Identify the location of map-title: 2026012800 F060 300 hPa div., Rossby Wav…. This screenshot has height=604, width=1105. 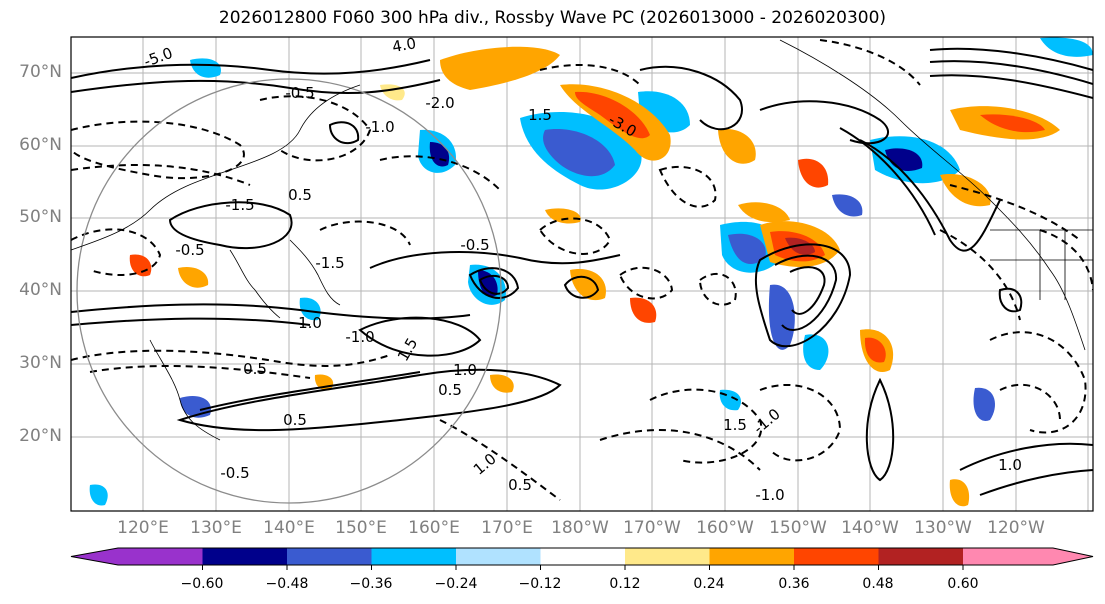
(552, 18).